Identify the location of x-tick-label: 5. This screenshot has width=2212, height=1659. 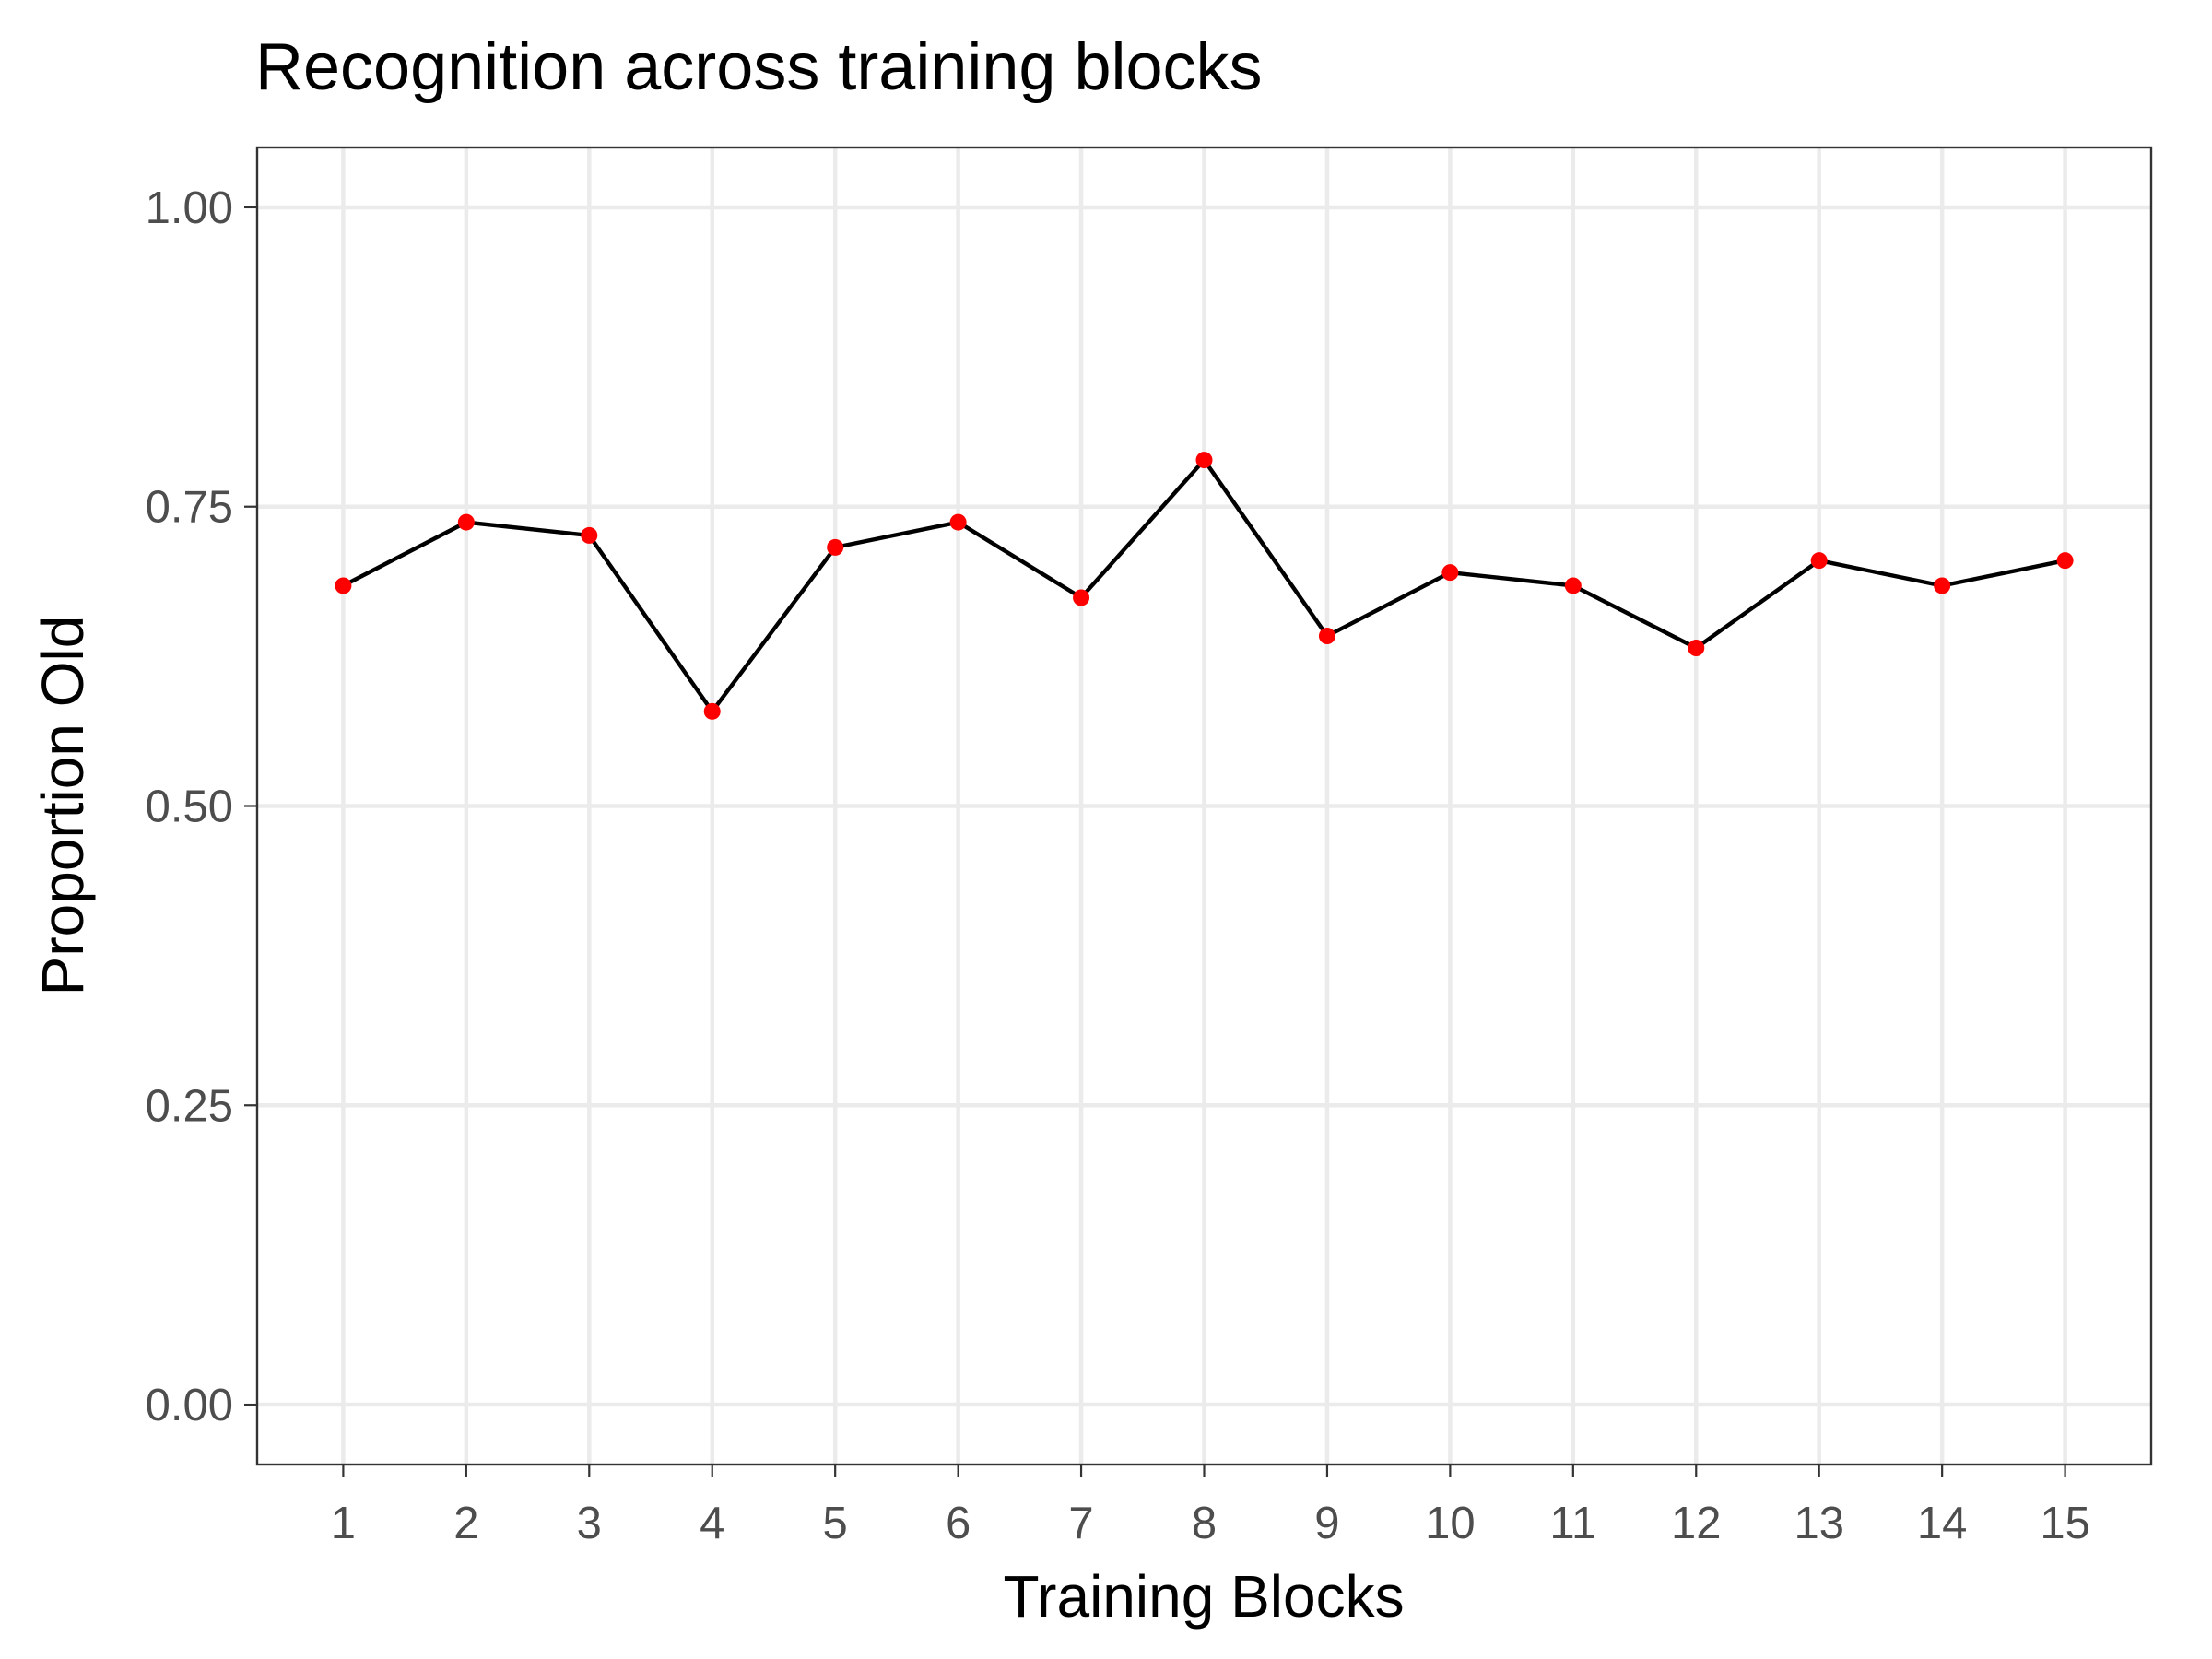
(835, 1523).